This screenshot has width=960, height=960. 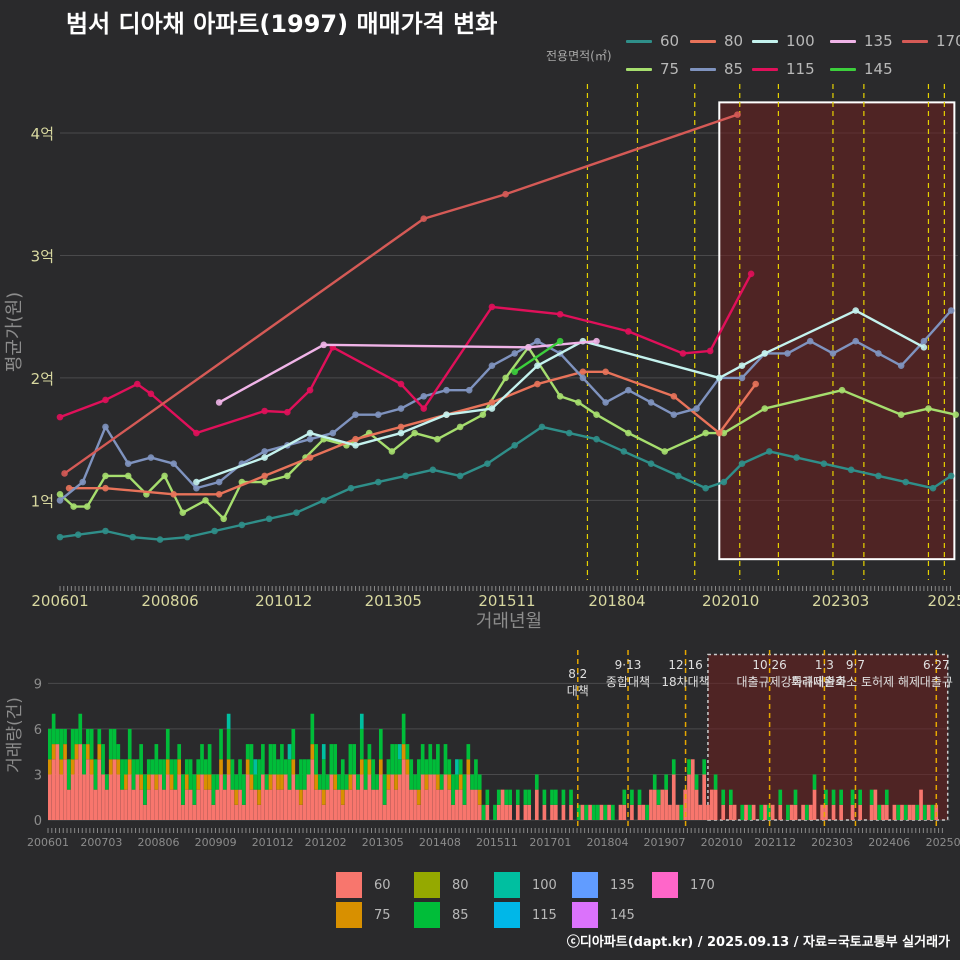 What do you see at coordinates (441, 885) in the screenshot?
I see `bar-legend-item-80: 80` at bounding box center [441, 885].